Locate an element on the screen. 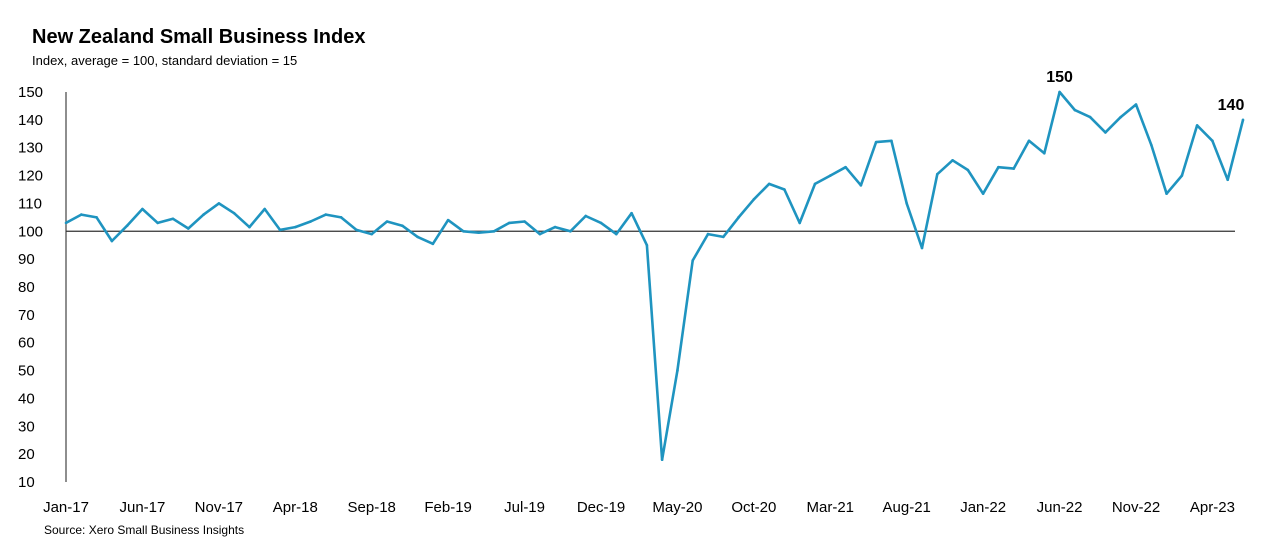 The width and height of the screenshot is (1265, 555). x-tick-label: Jul-19 is located at coordinates (524, 507).